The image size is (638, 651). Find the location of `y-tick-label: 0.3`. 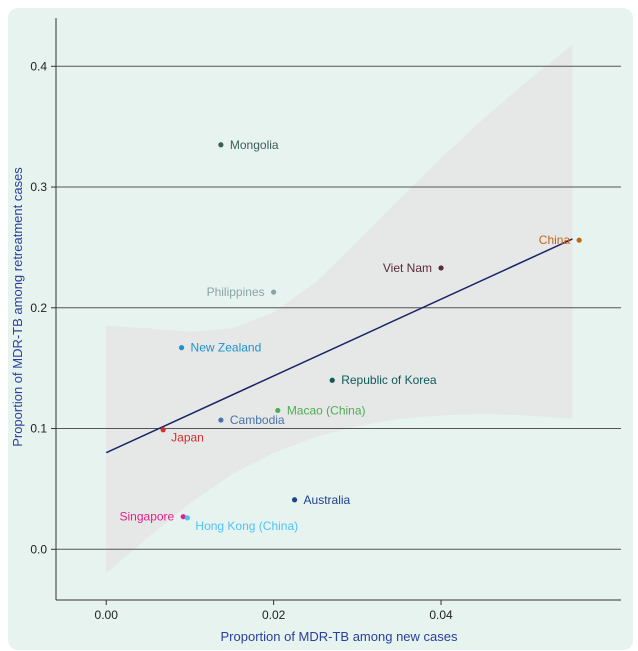

y-tick-label: 0.3 is located at coordinates (38, 187).